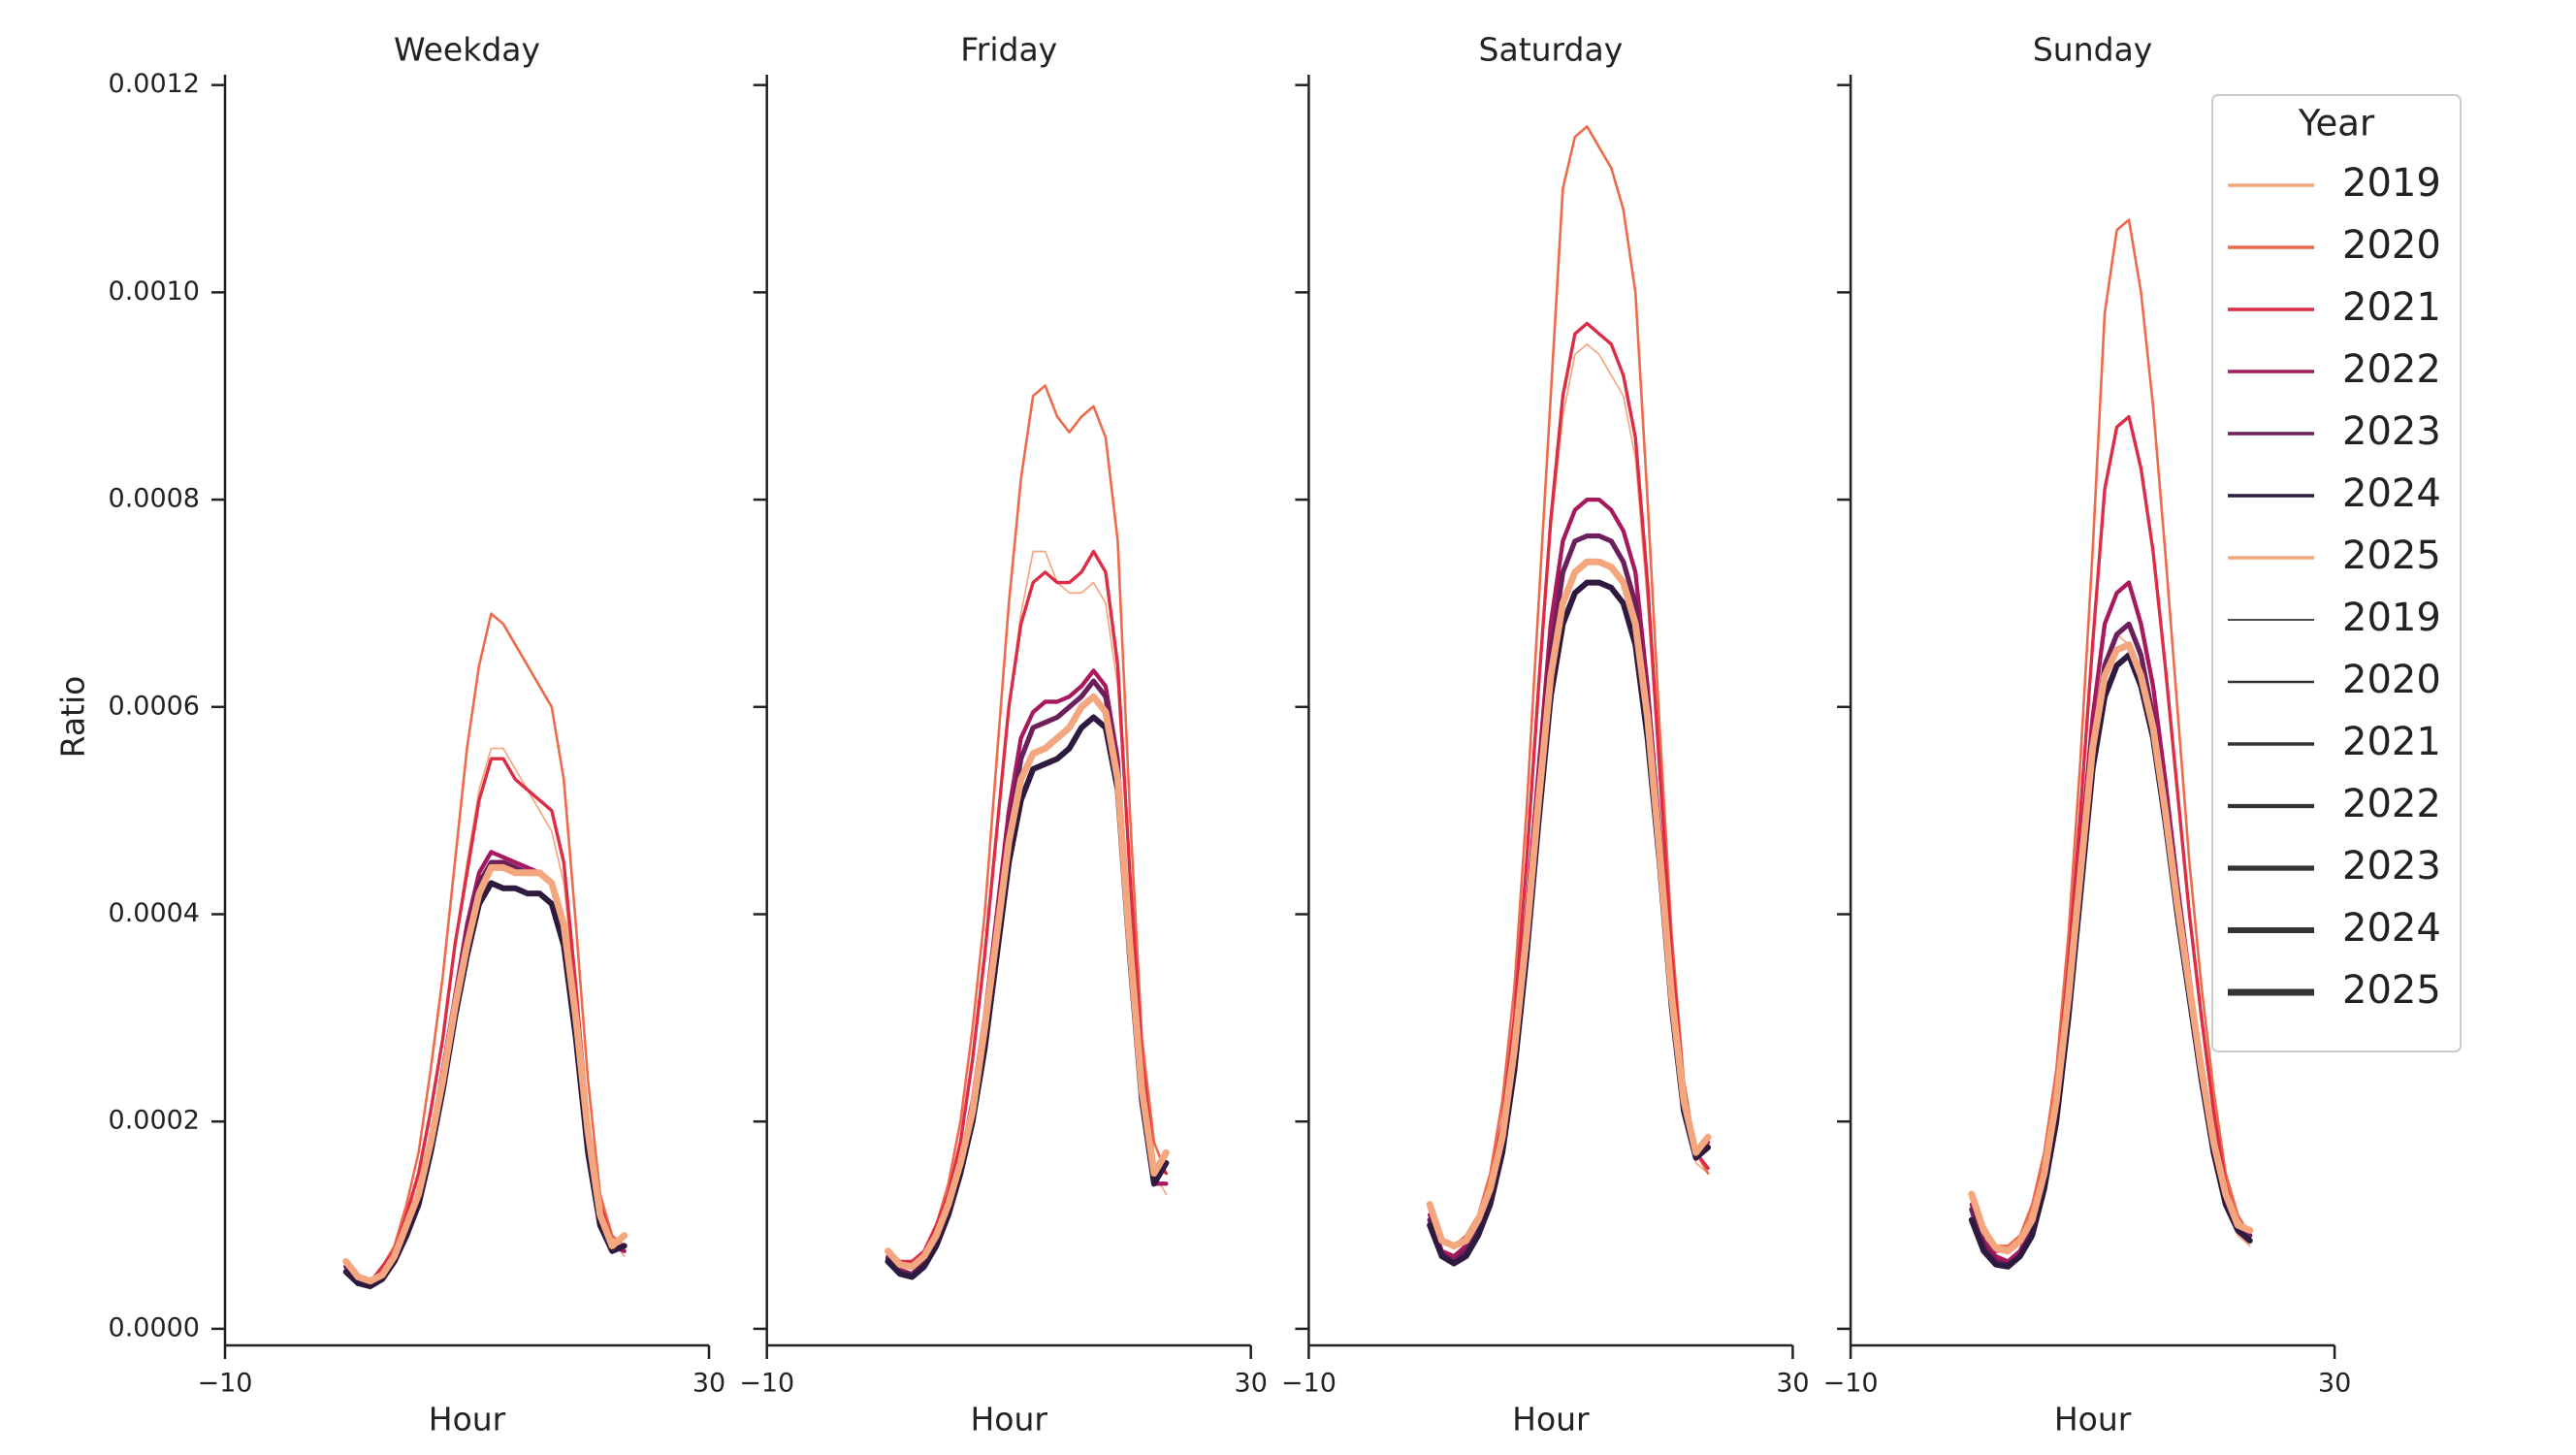  I want to click on panel-title: Weekday, so click(467, 50).